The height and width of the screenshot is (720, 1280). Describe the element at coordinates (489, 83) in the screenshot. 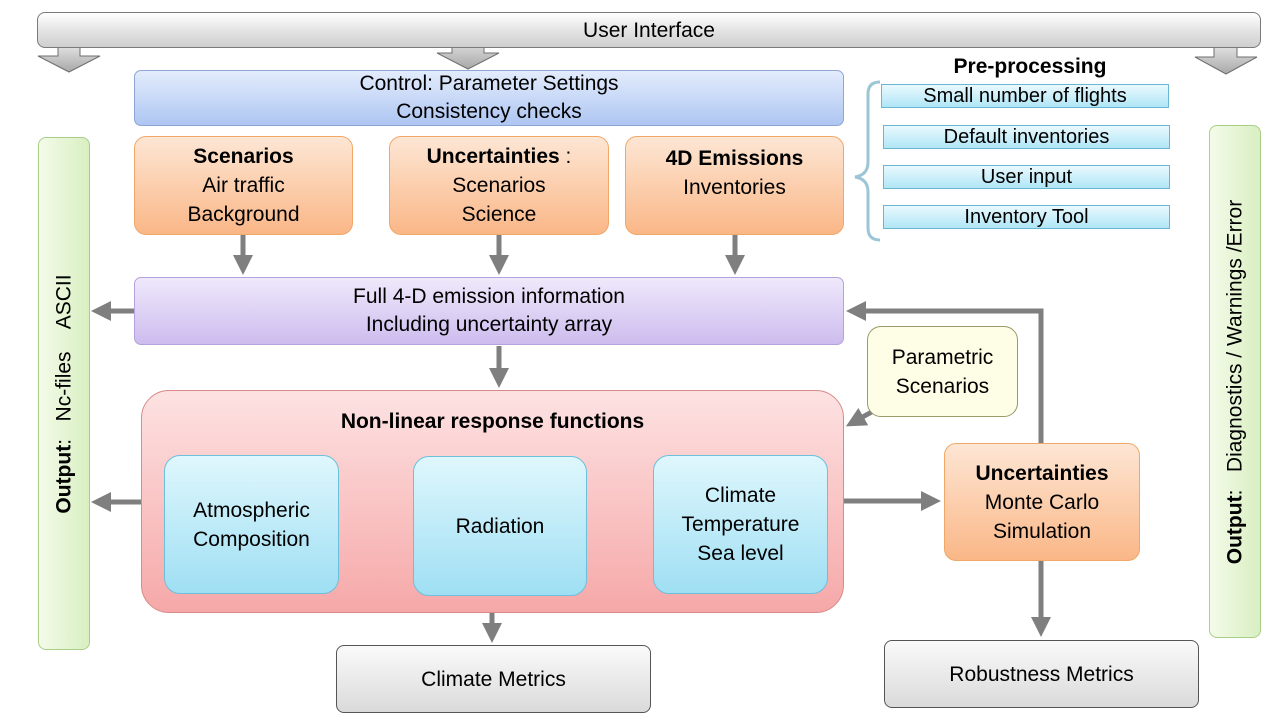

I see `control-line1: Control: Parameter Settings` at that location.